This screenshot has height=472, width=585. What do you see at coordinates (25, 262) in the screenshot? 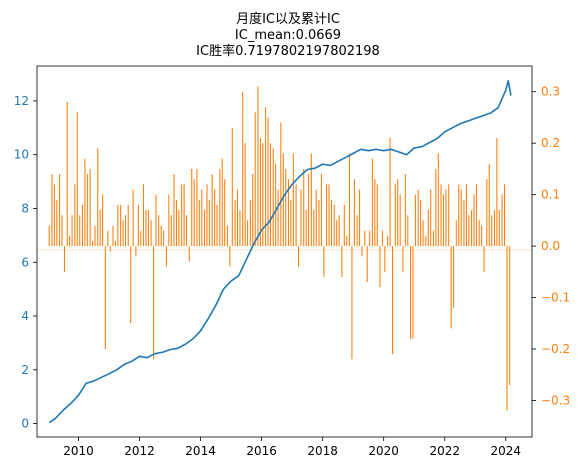
I see `left-y-axis: 0 2 4 6 8 10 12` at bounding box center [25, 262].